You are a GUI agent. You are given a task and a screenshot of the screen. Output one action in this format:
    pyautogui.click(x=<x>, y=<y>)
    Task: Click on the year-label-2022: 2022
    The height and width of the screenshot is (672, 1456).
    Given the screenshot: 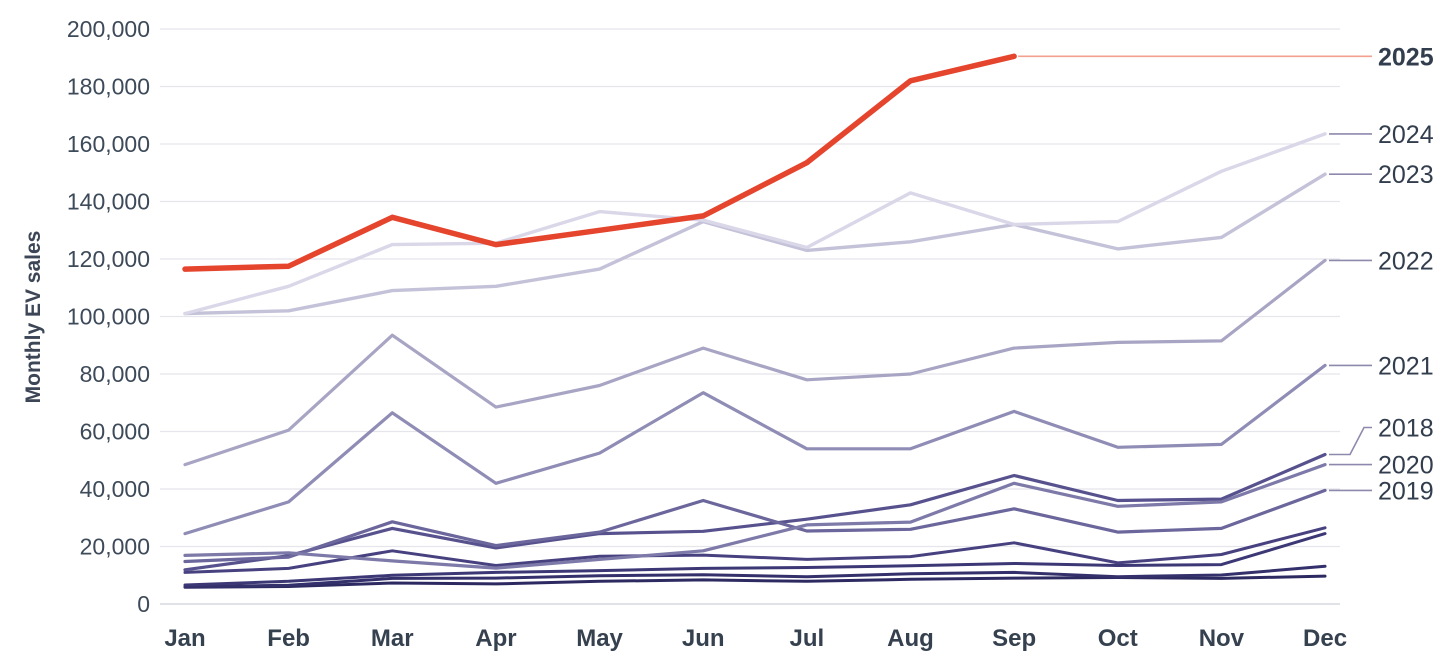 What is the action you would take?
    pyautogui.click(x=1406, y=261)
    